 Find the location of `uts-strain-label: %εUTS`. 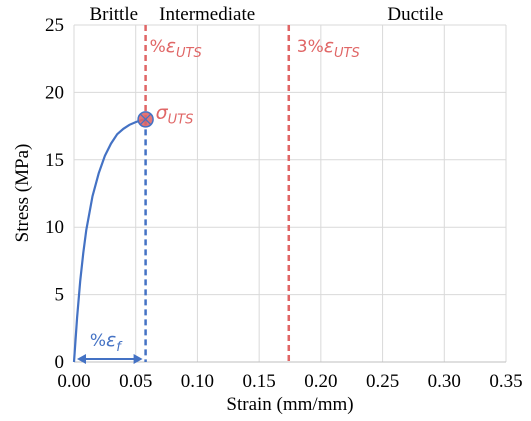

uts-strain-label: %εUTS is located at coordinates (176, 48).